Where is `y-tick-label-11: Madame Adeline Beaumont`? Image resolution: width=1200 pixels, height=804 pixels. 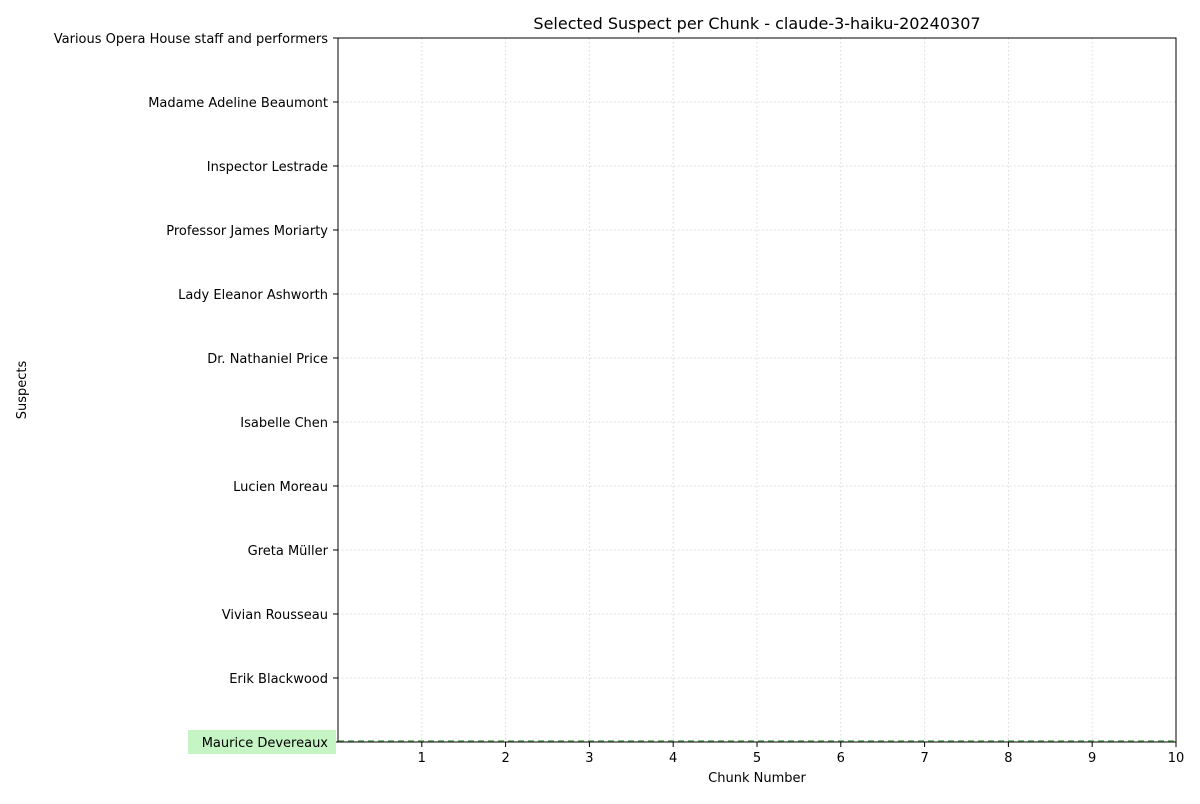
y-tick-label-11: Madame Adeline Beaumont is located at coordinates (238, 103).